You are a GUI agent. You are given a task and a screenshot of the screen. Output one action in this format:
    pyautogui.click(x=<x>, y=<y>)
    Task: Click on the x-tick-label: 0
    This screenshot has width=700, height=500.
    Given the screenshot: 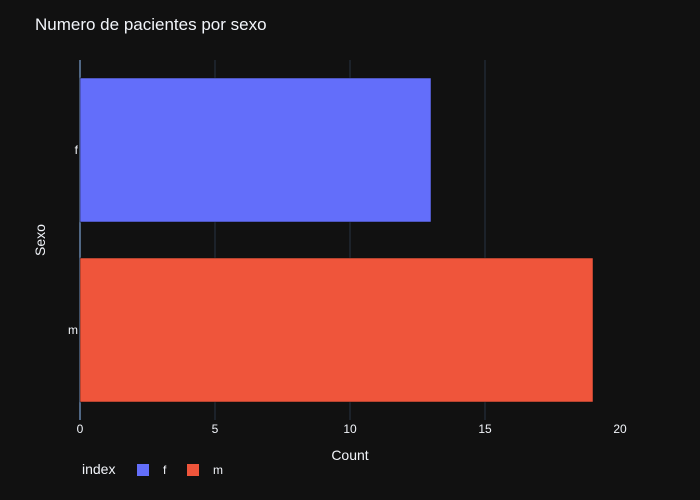 What is the action you would take?
    pyautogui.click(x=80, y=429)
    